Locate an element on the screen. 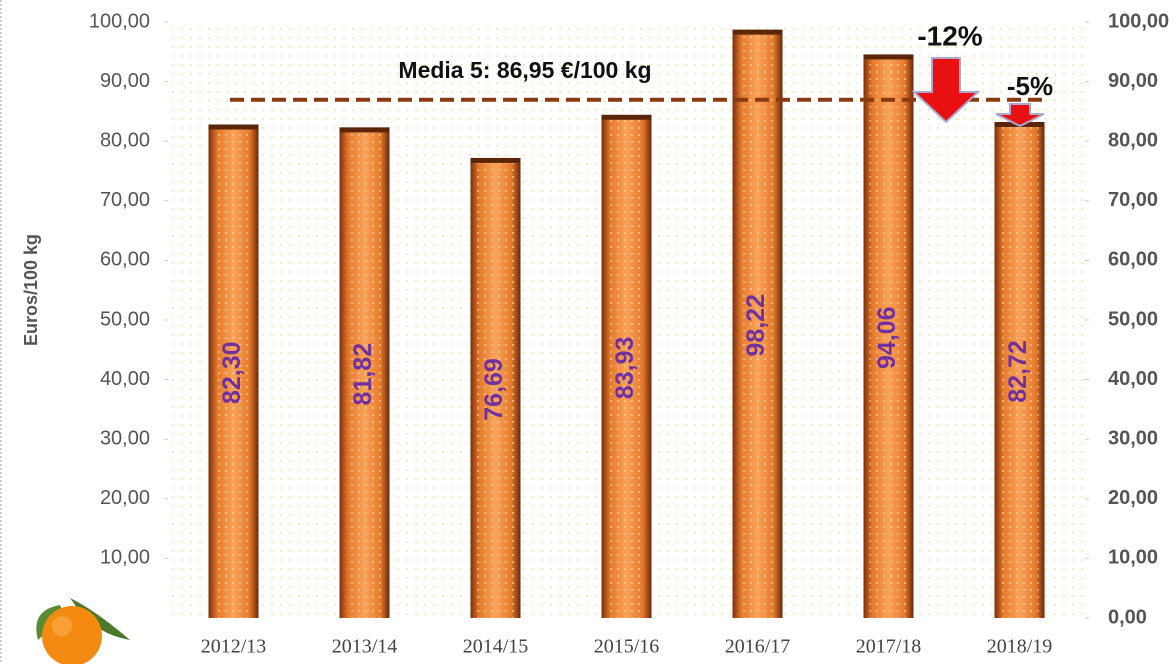 The width and height of the screenshot is (1176, 664). value-label: 82,30 is located at coordinates (232, 372).